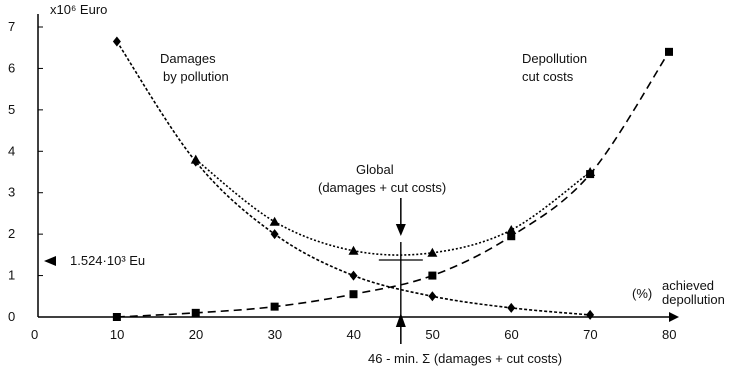  Describe the element at coordinates (400, 230) in the screenshot. I see `optimum-down-arrow-head` at that location.